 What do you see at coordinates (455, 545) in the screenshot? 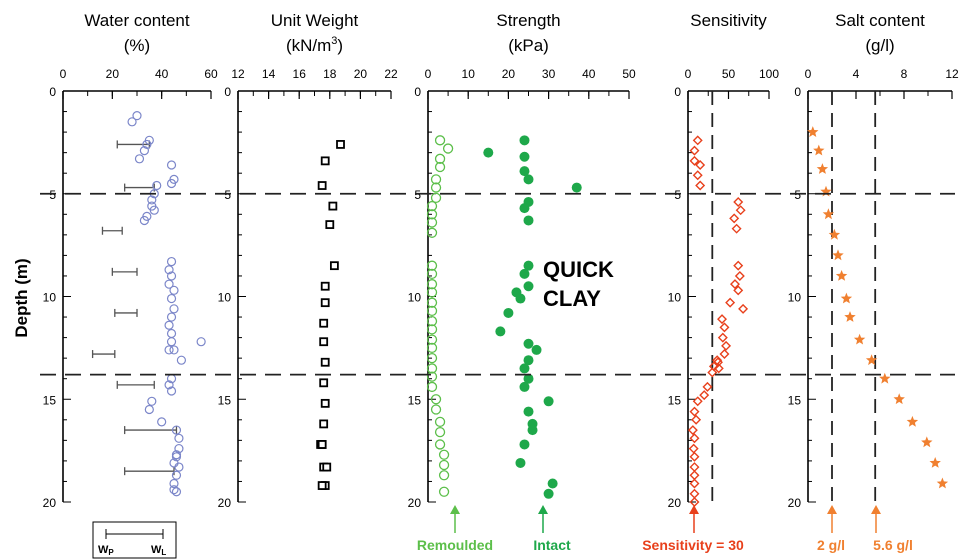
I see `remoulded-label: Remoulded` at bounding box center [455, 545].